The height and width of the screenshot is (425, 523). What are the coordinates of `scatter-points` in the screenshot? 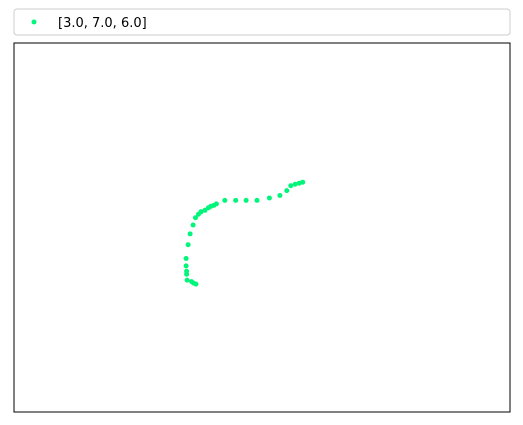 It's located at (244, 233).